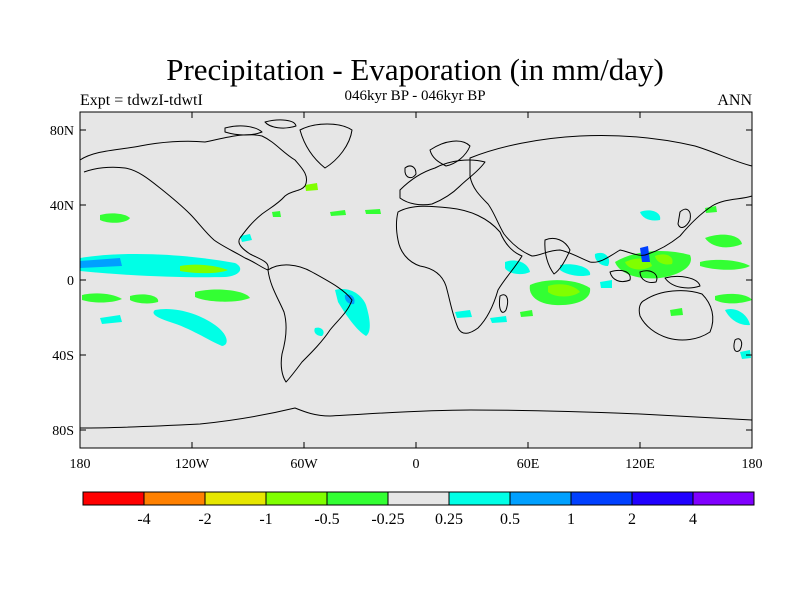 The height and width of the screenshot is (600, 800). Describe the element at coordinates (326, 146) in the screenshot. I see `coastline-greenland` at that location.